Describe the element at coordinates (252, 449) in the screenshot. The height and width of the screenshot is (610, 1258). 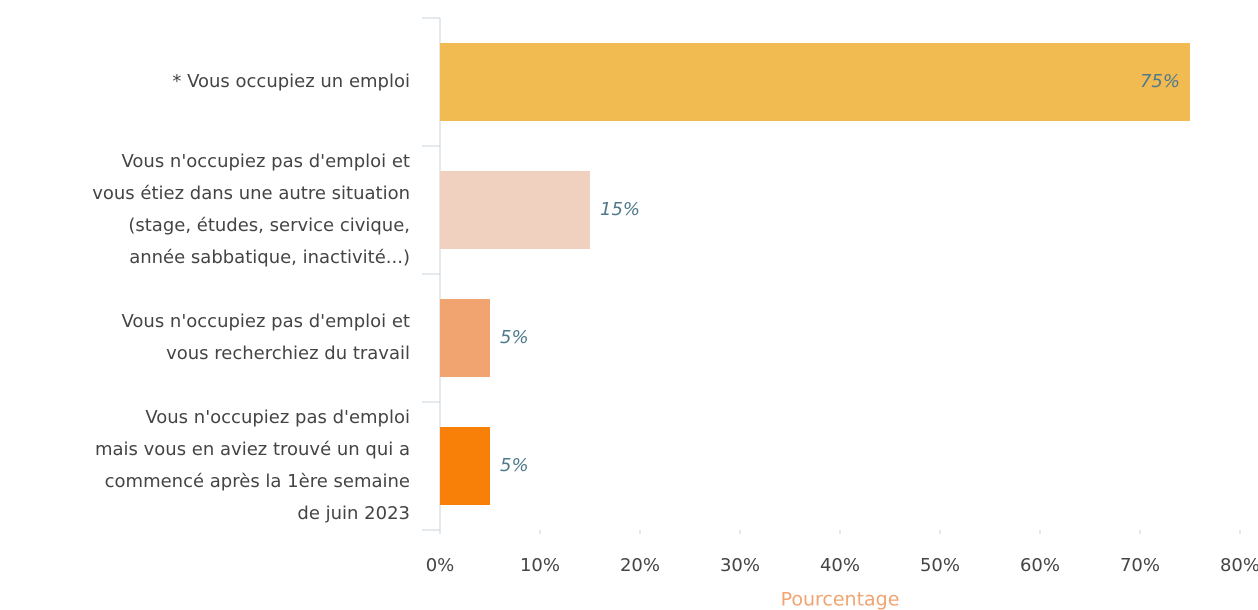
I see `y-tick-label: mais vous en aviez trouvé un qui a` at that location.